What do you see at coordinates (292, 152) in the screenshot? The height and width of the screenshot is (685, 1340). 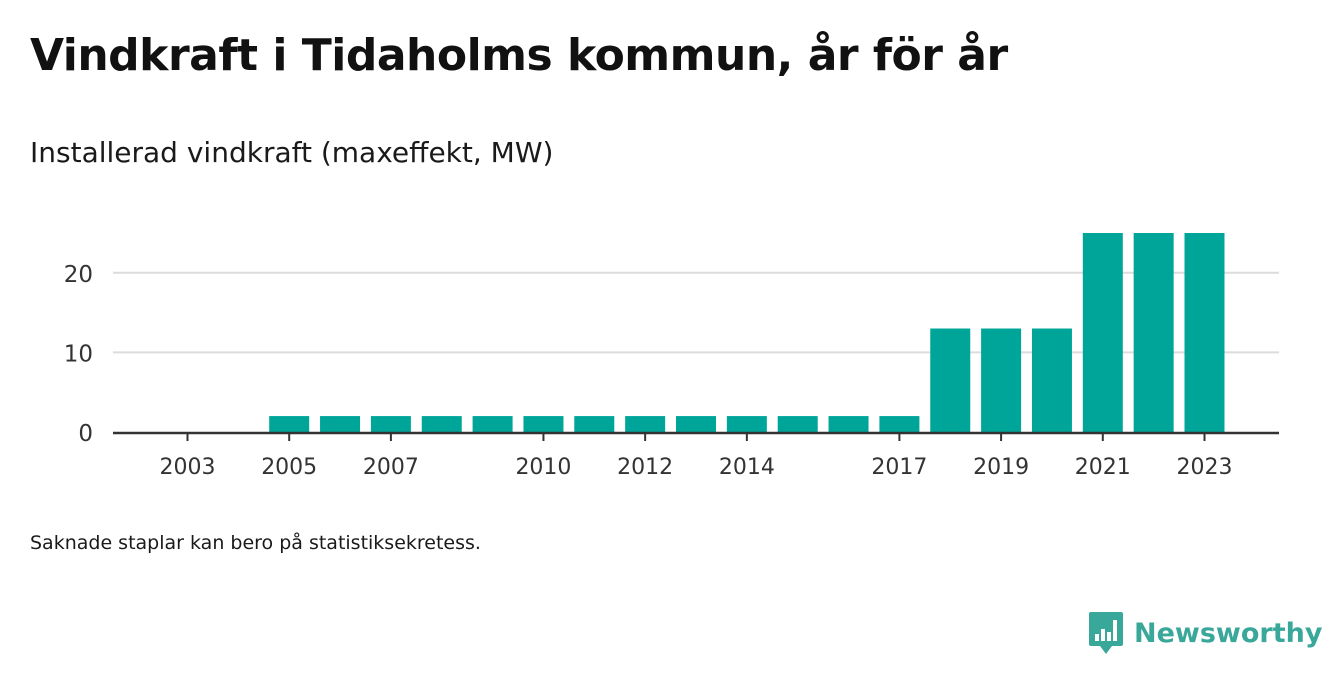 I see `chart-subtitle: Installerad vindkraft (maxeffekt, MW)` at bounding box center [292, 152].